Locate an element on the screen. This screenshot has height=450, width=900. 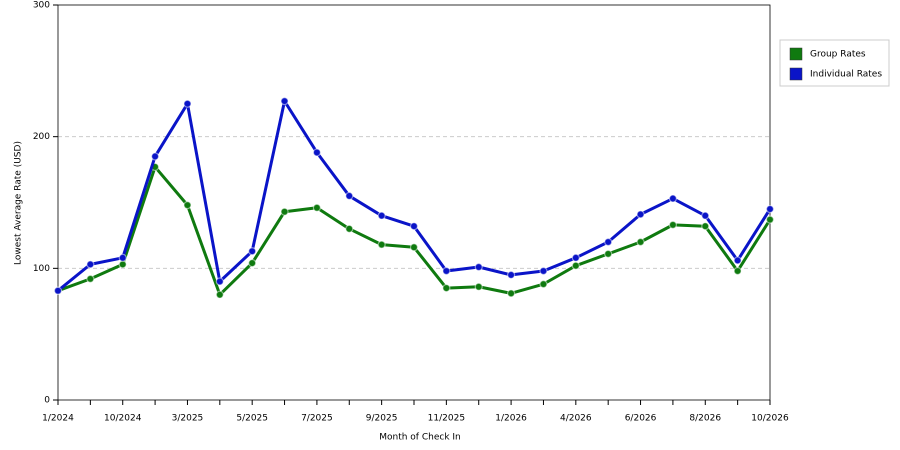
x-tick-label: 4/2026 is located at coordinates (576, 419).